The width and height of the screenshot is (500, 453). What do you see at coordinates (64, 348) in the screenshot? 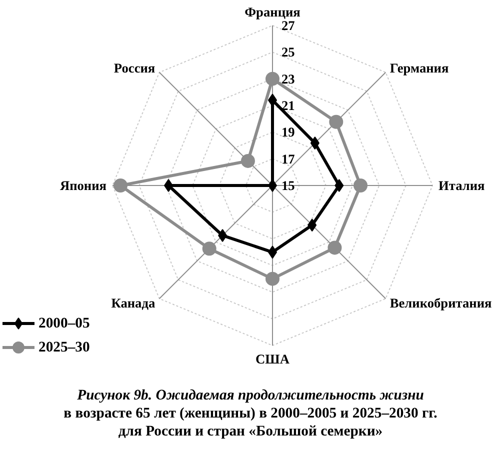
I see `legend-label: 2025–30` at bounding box center [64, 348].